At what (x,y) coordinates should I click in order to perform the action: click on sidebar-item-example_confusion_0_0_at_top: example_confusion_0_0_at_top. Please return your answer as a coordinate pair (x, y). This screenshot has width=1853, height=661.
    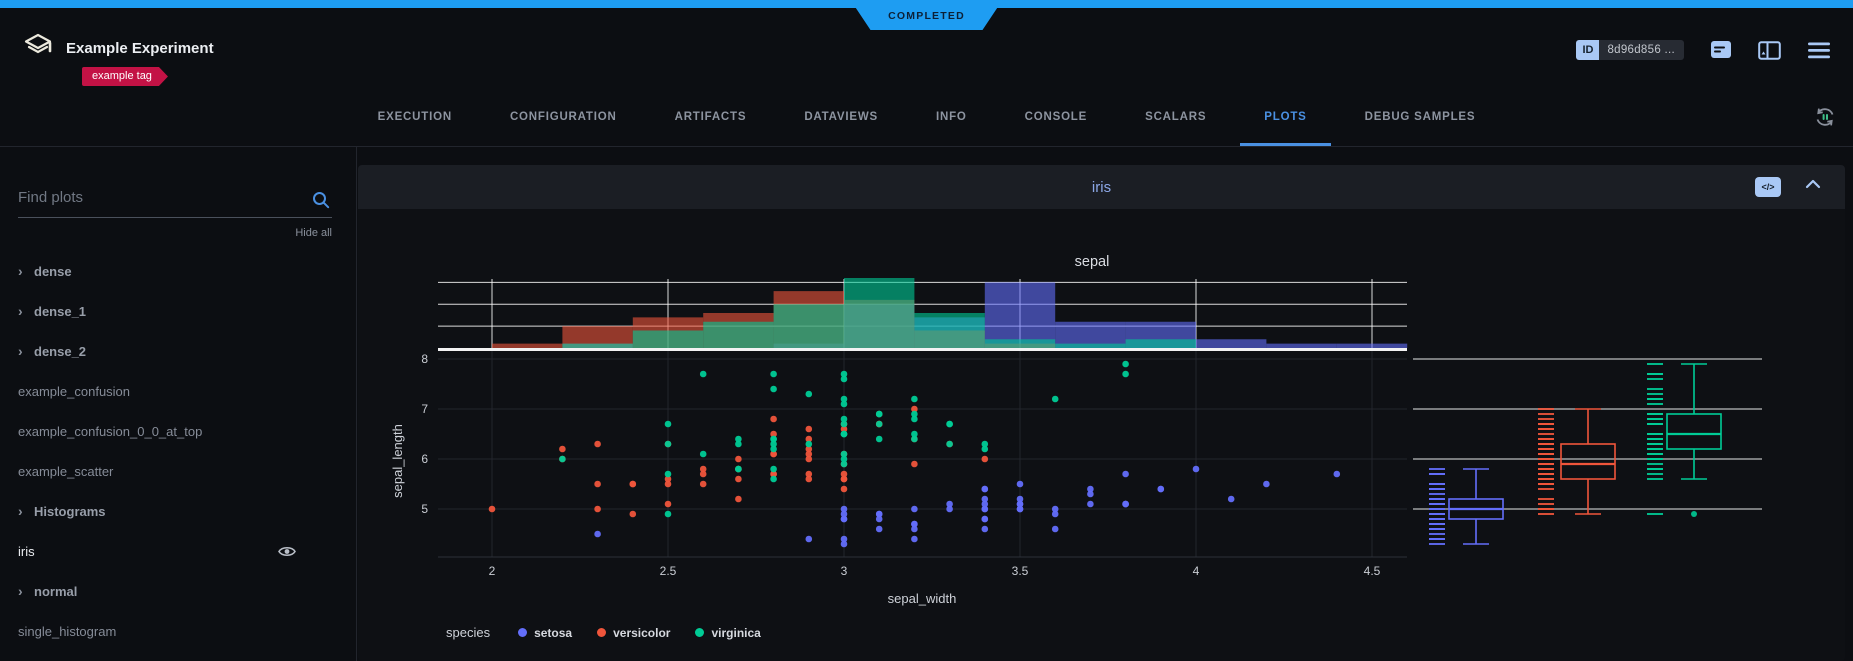
    Looking at the image, I should click on (175, 431).